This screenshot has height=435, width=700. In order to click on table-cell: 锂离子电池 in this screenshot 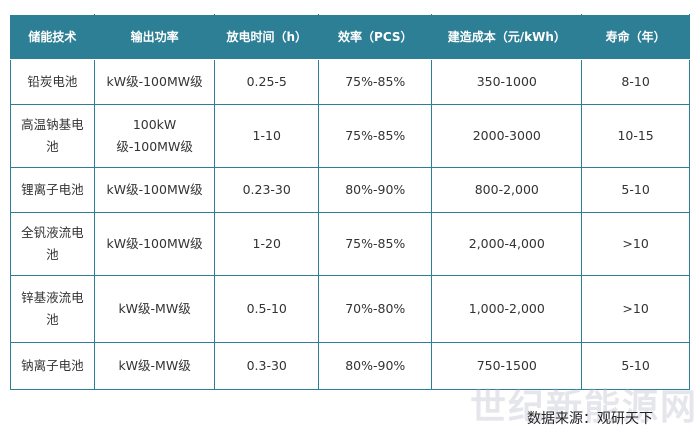, I will do `click(52, 190)`.